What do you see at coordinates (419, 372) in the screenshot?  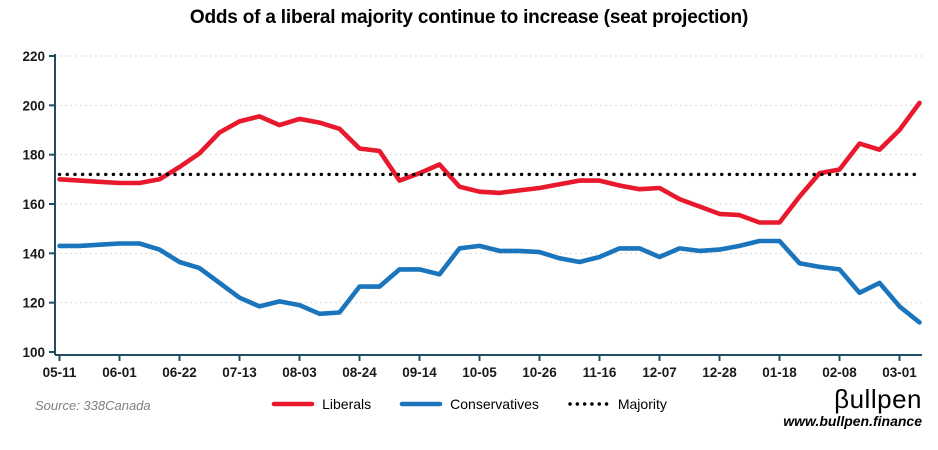 I see `x-tick-label: 09-14` at bounding box center [419, 372].